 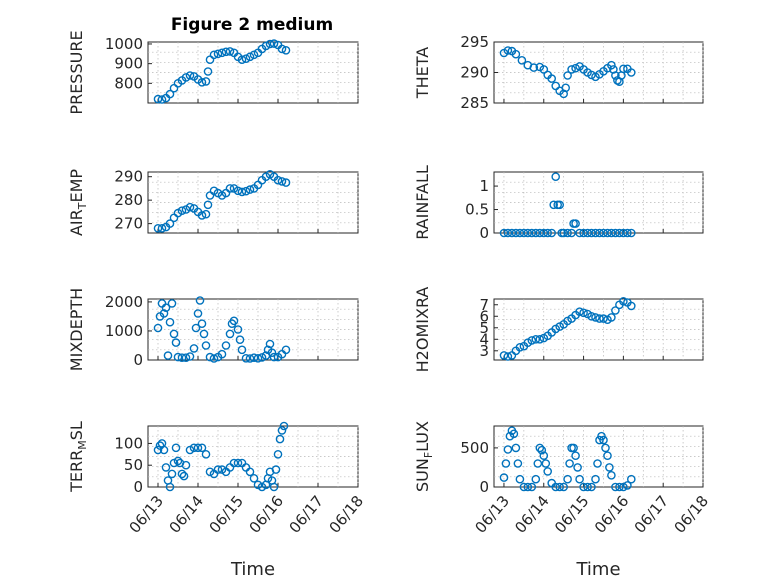 I want to click on x-tick-label: 06/14, so click(x=186, y=514).